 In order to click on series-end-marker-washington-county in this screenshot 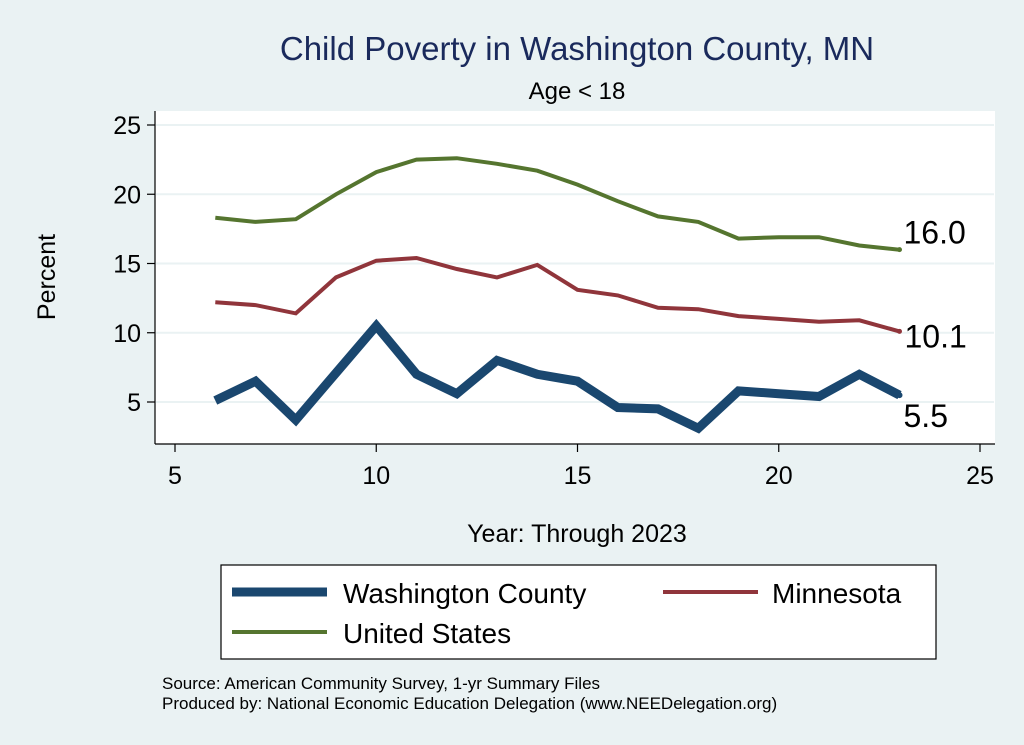, I will do `click(899, 395)`.